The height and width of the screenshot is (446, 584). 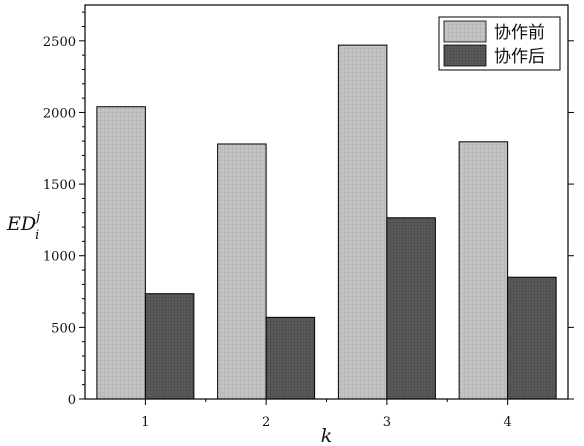 What do you see at coordinates (499, 43) in the screenshot?
I see `legend: 协作前 协作后` at bounding box center [499, 43].